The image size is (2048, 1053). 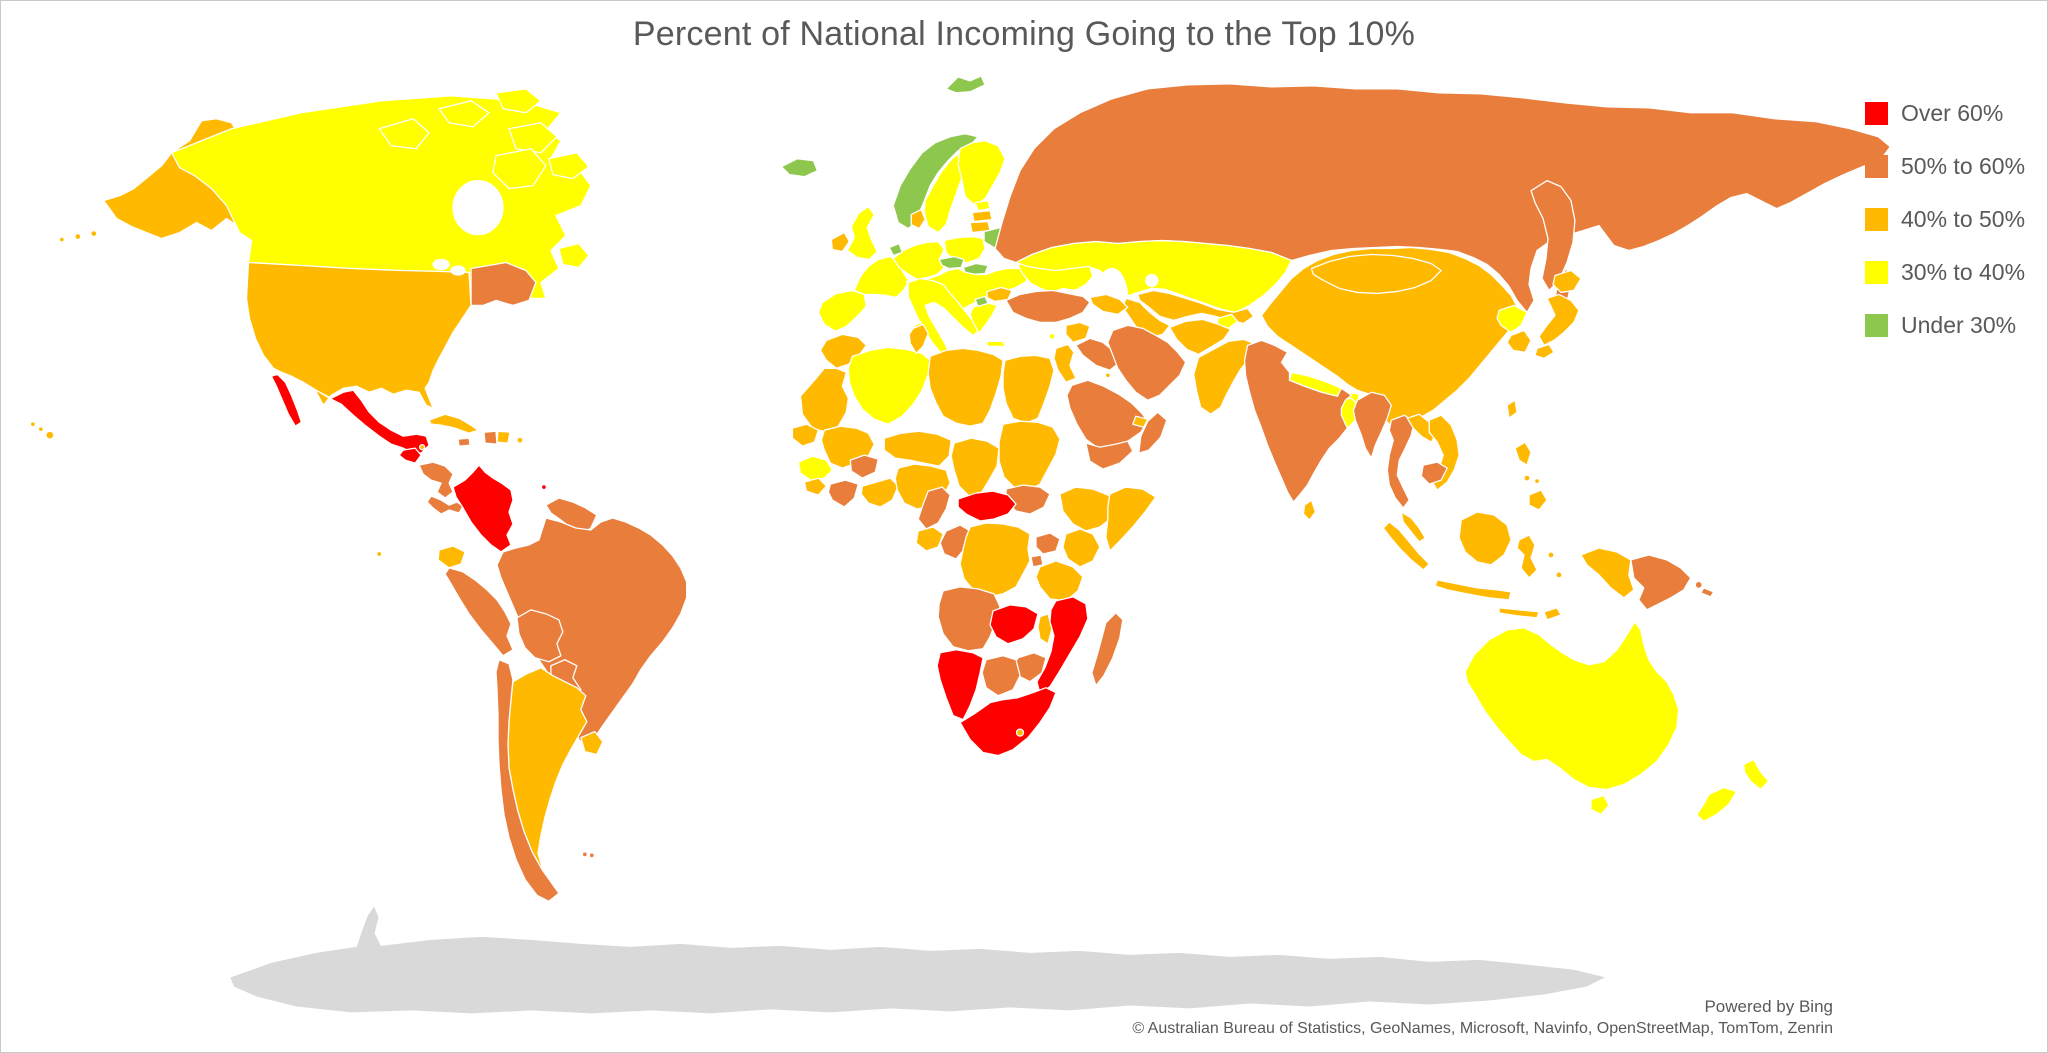 I want to click on region-mauritania, so click(x=824, y=400).